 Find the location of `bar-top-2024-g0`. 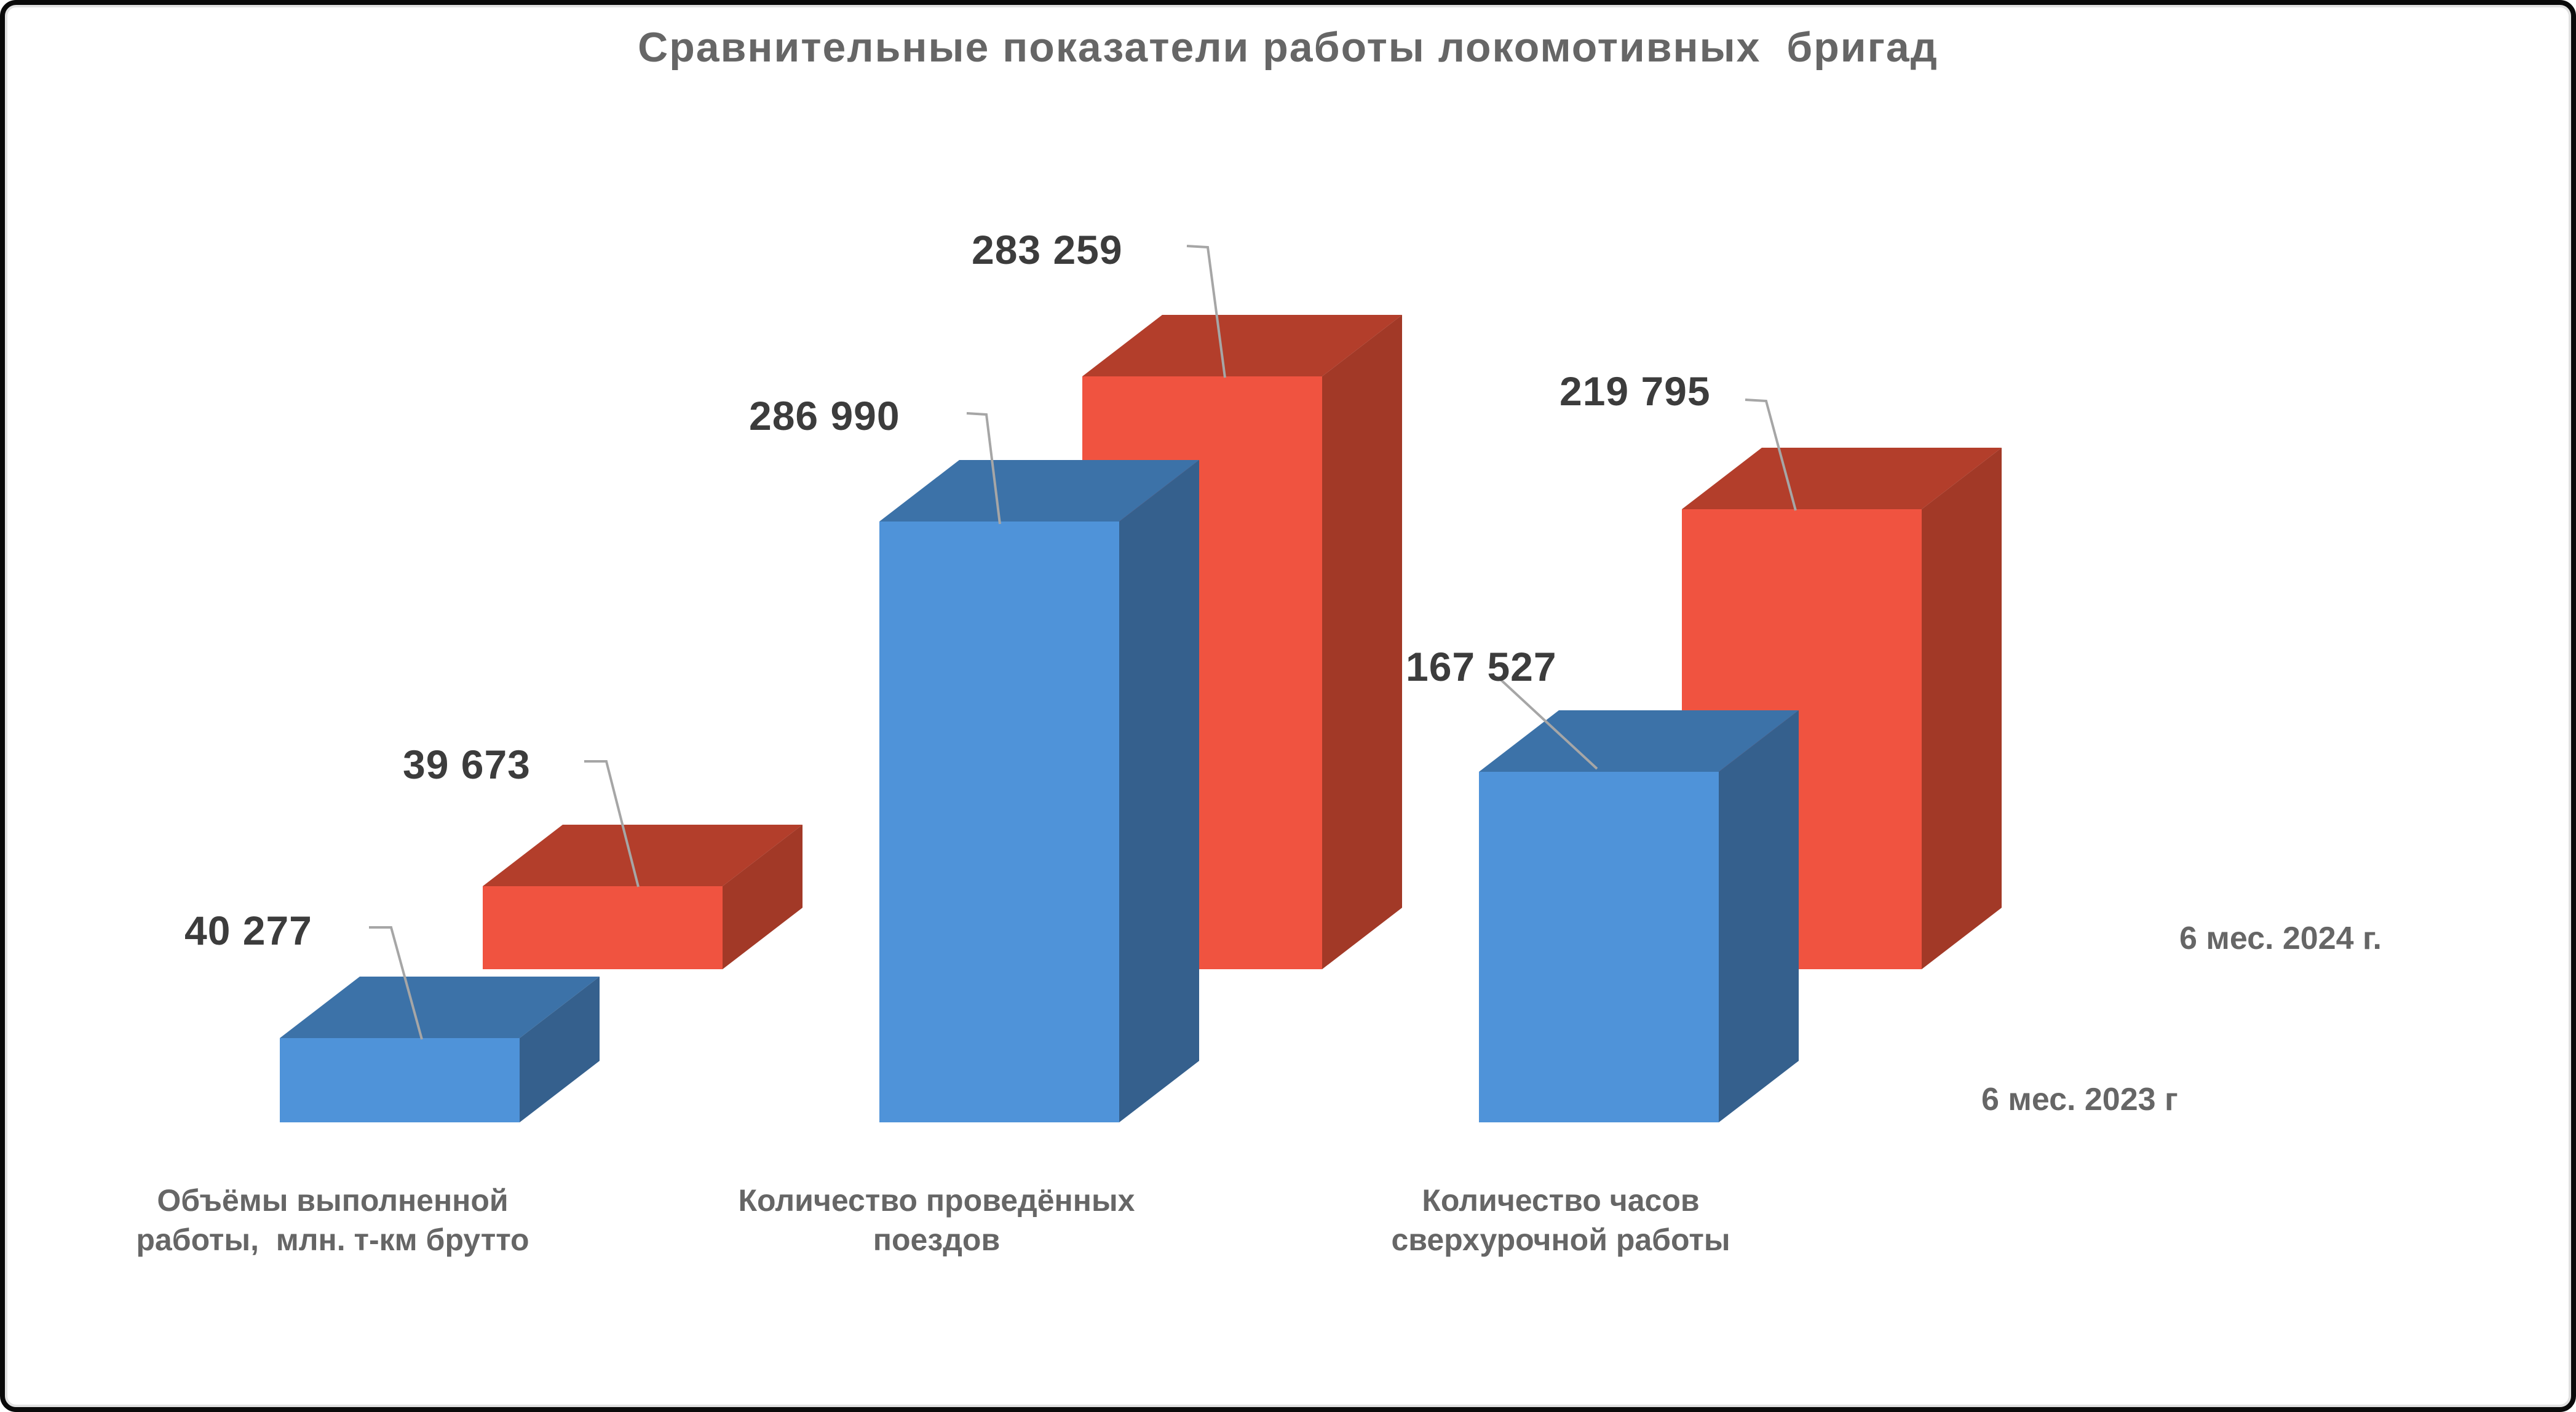

bar-top-2024-g0 is located at coordinates (643, 856).